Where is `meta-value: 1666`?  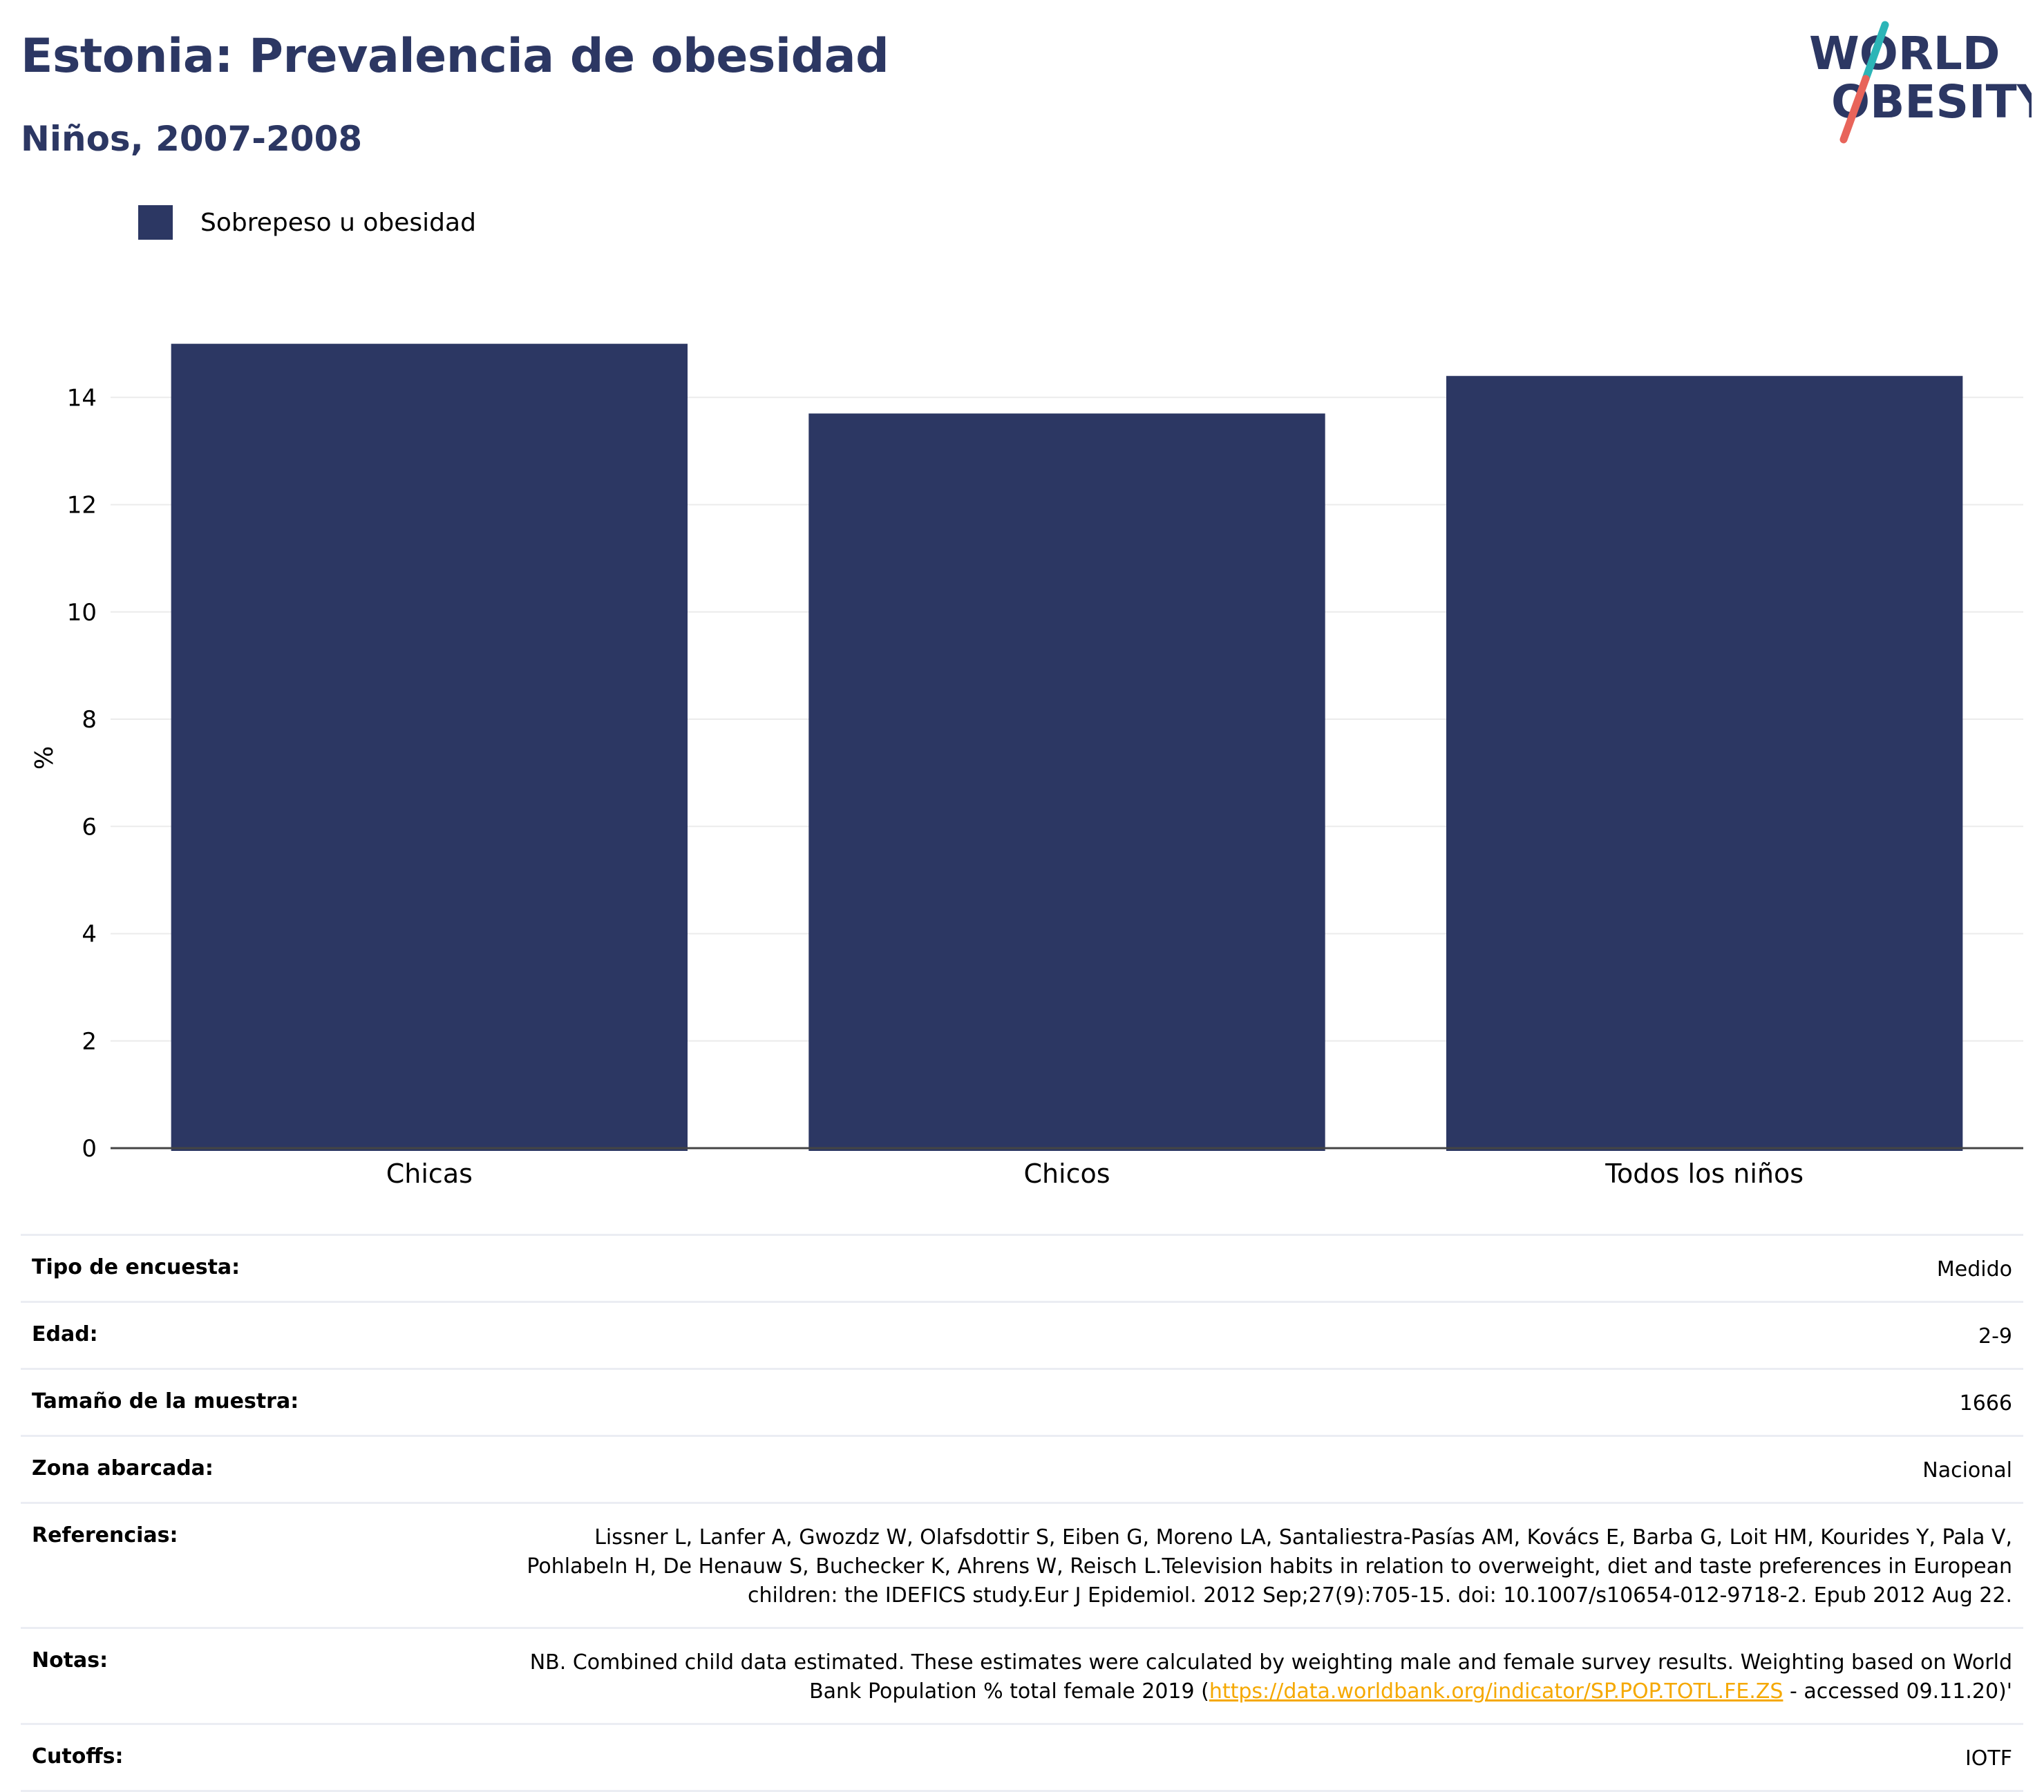 meta-value: 1666 is located at coordinates (1985, 1403).